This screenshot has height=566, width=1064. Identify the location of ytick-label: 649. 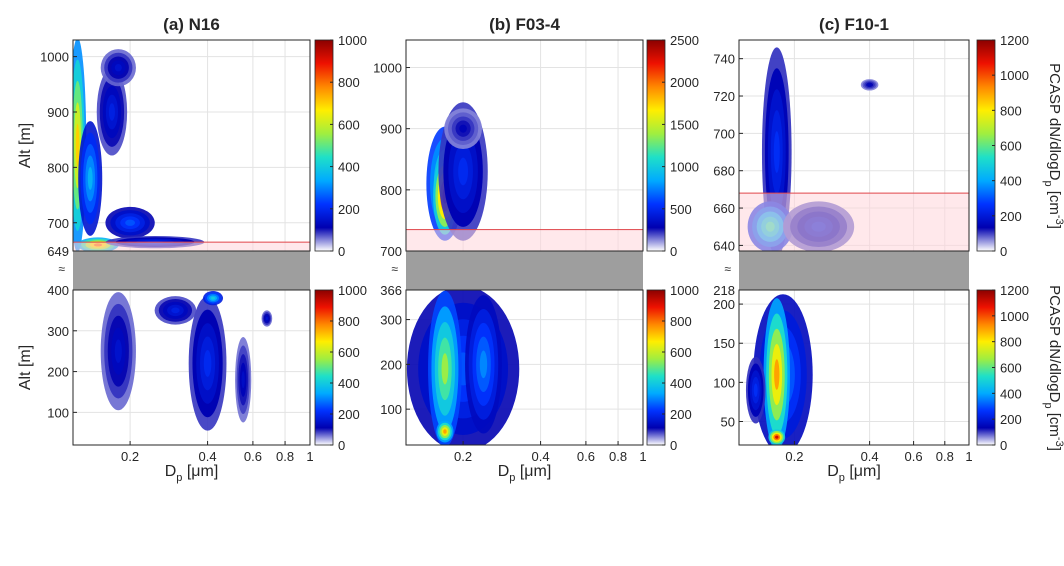
(58, 251).